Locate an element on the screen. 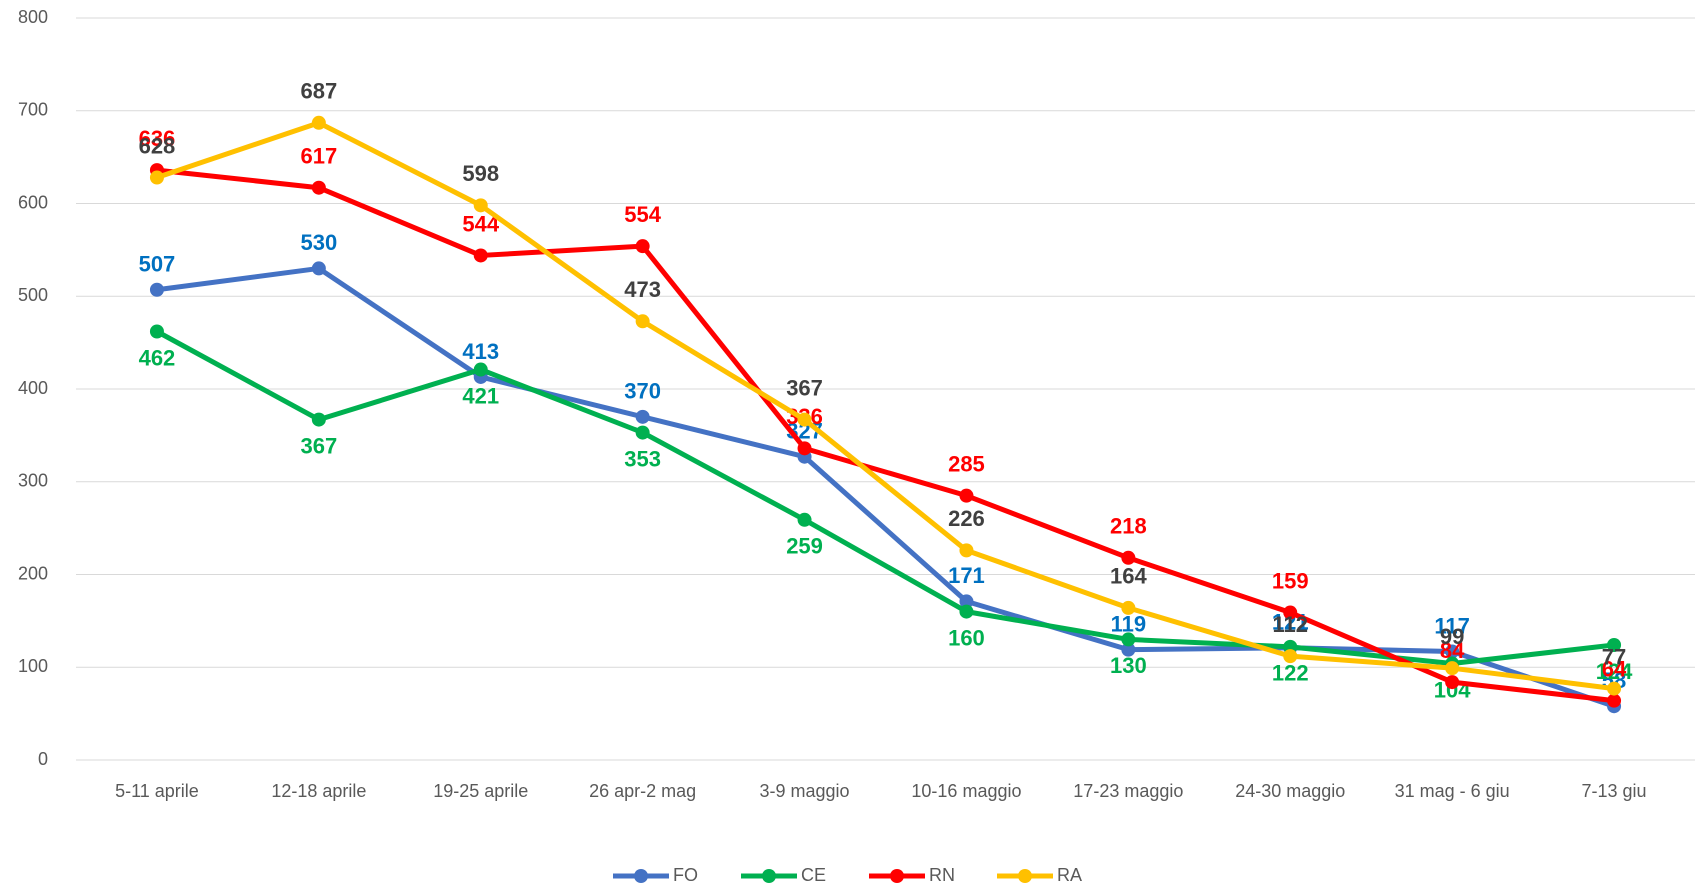 This screenshot has width=1698, height=887. data-label: 160 is located at coordinates (966, 637).